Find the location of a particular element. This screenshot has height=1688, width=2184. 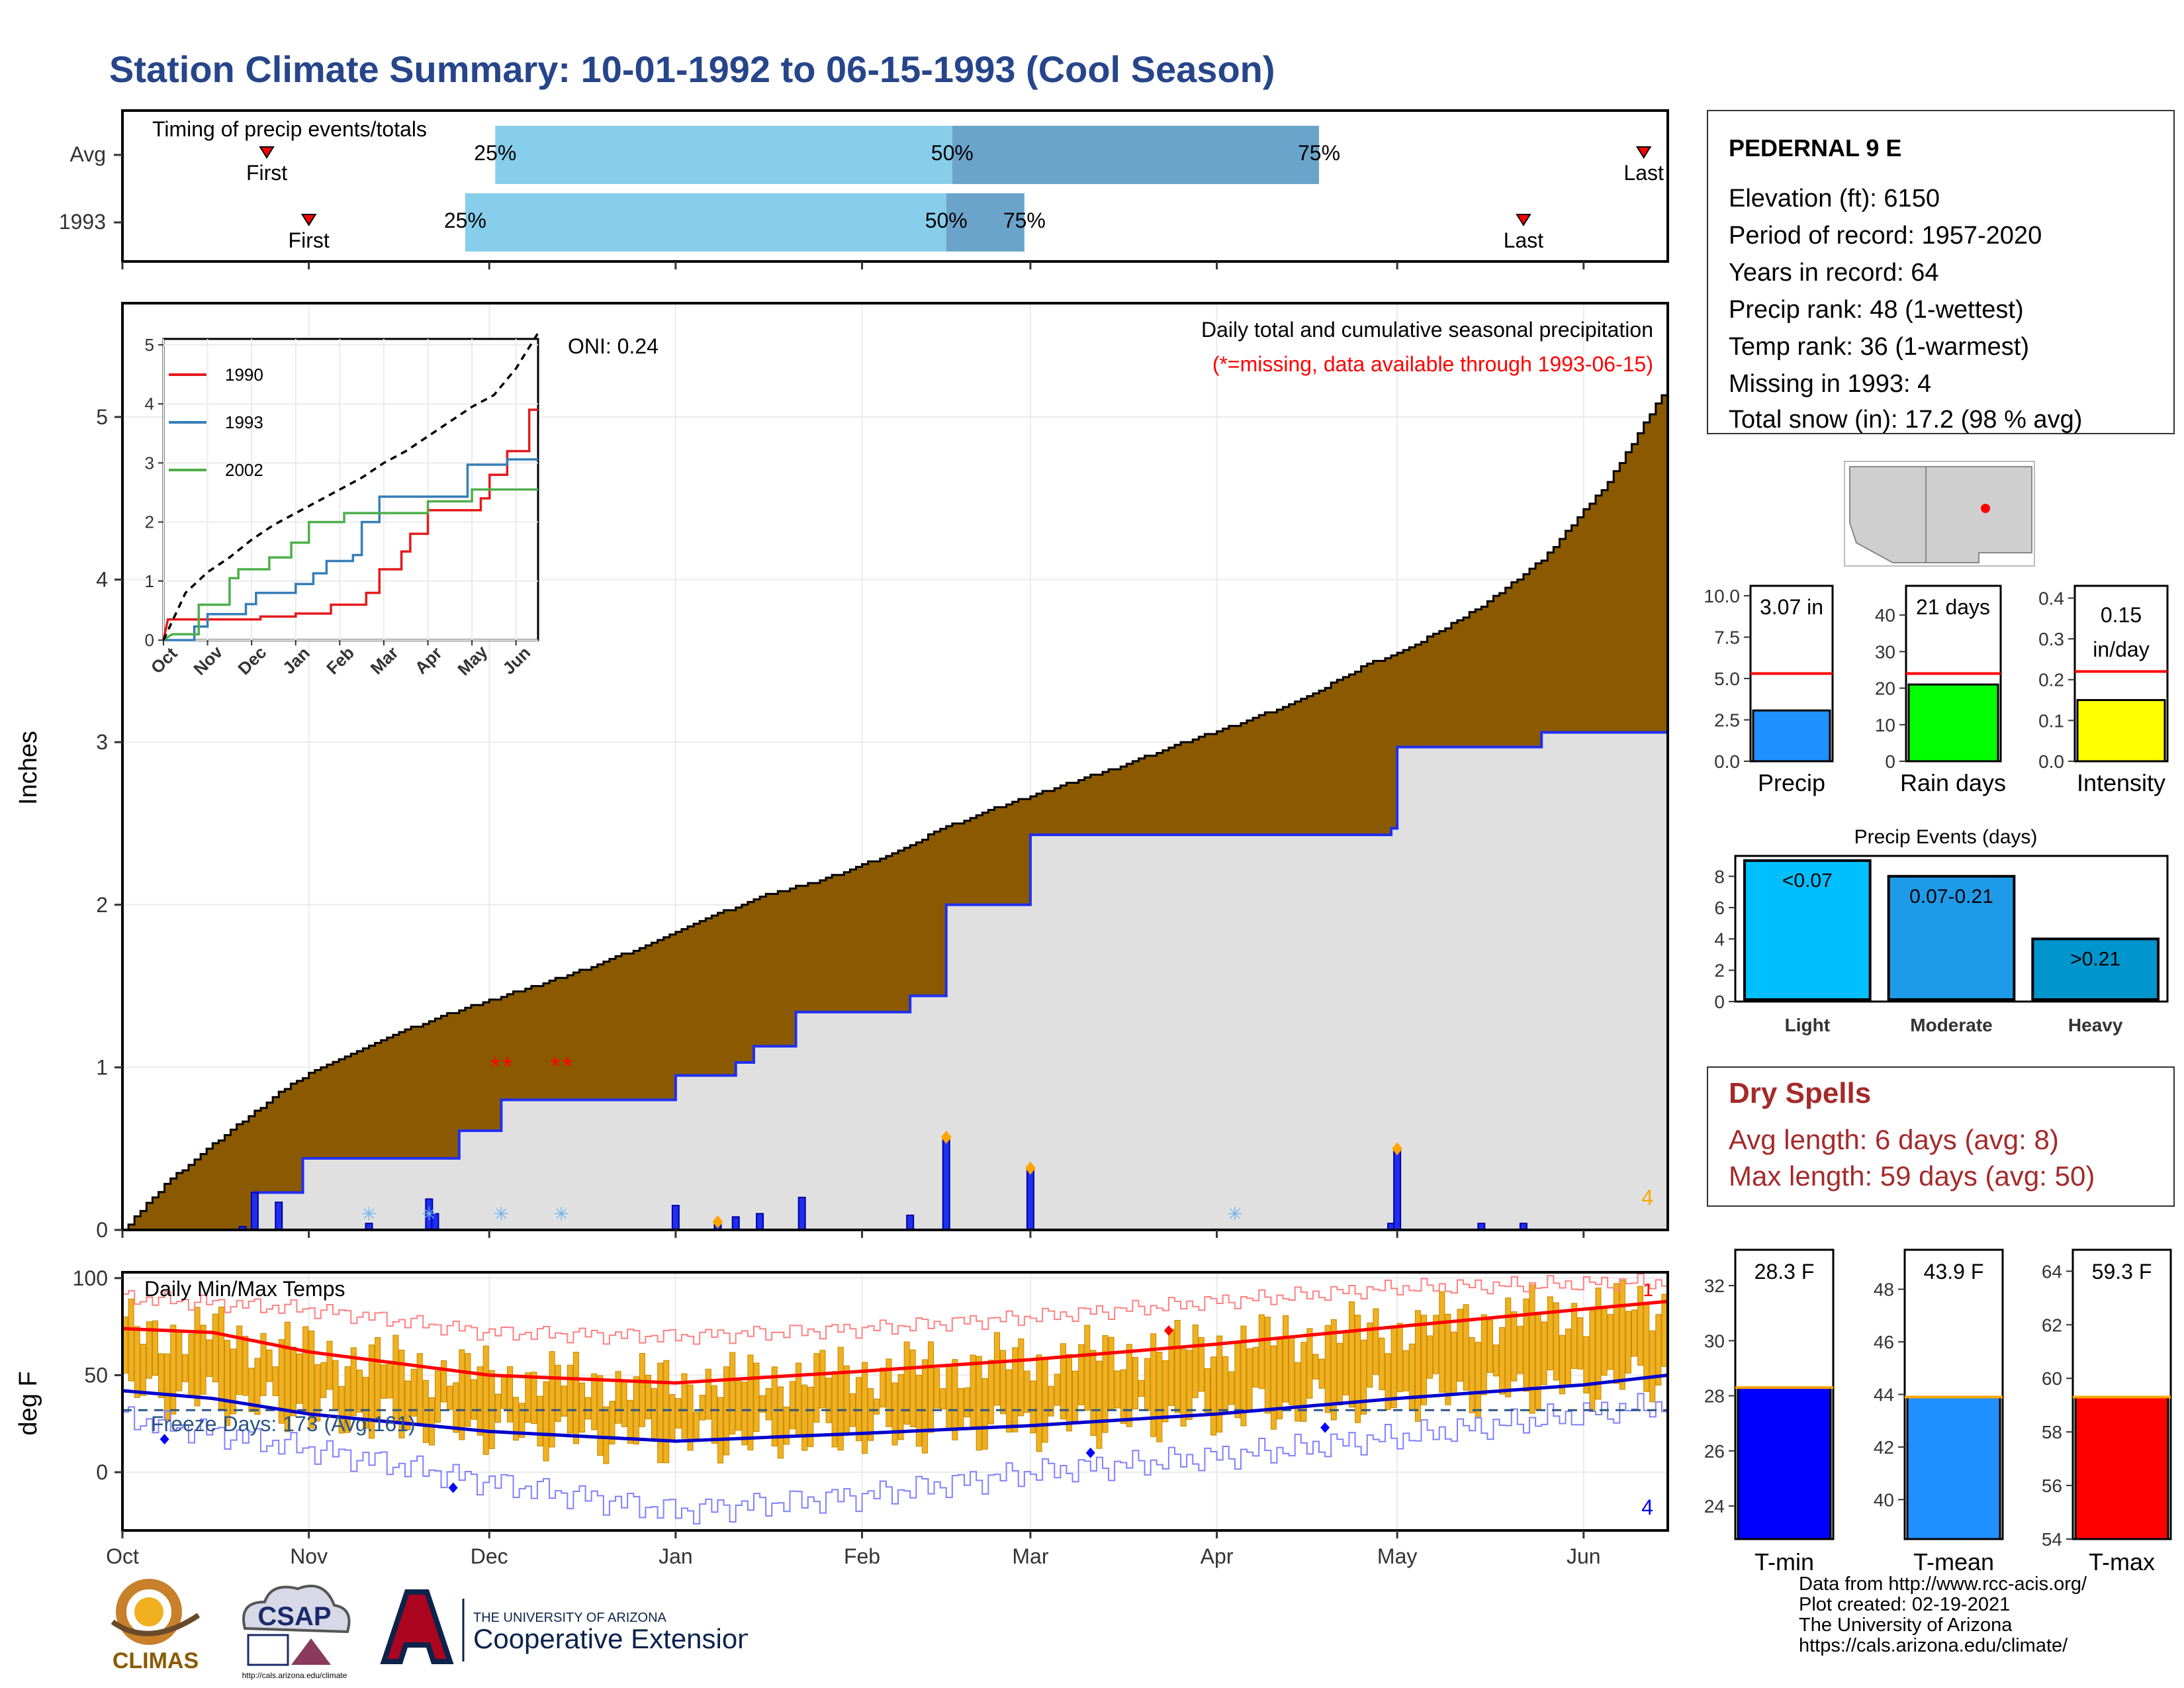

tmax-gauge-tick-label-64: 64 is located at coordinates (2052, 1271).